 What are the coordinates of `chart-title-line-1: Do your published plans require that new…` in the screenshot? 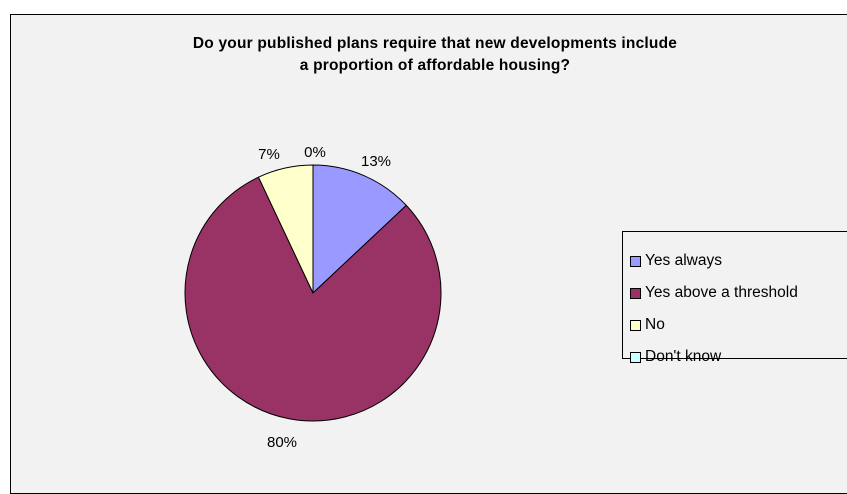 It's located at (435, 43).